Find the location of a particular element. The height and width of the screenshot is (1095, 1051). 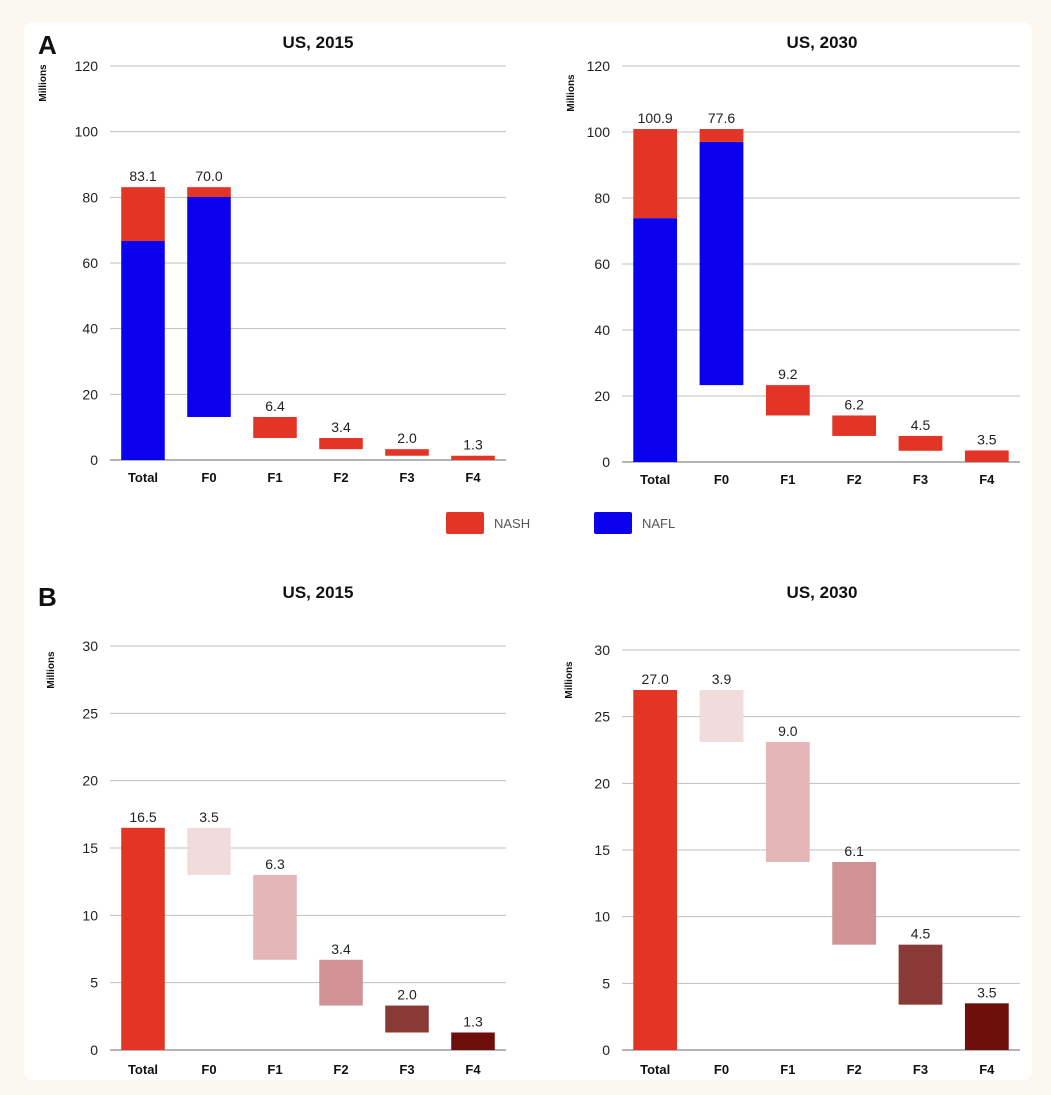

data-label: 9.0 is located at coordinates (788, 731).